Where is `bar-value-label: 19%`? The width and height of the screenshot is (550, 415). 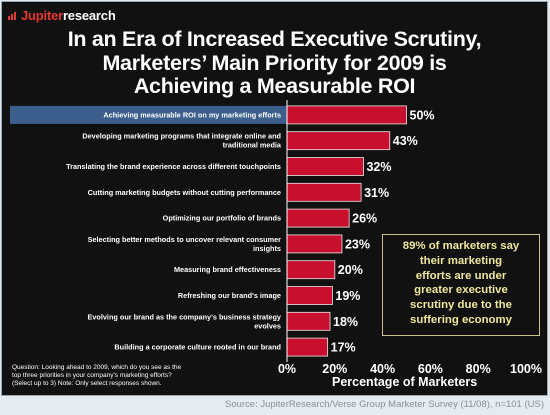
bar-value-label: 19% is located at coordinates (347, 296).